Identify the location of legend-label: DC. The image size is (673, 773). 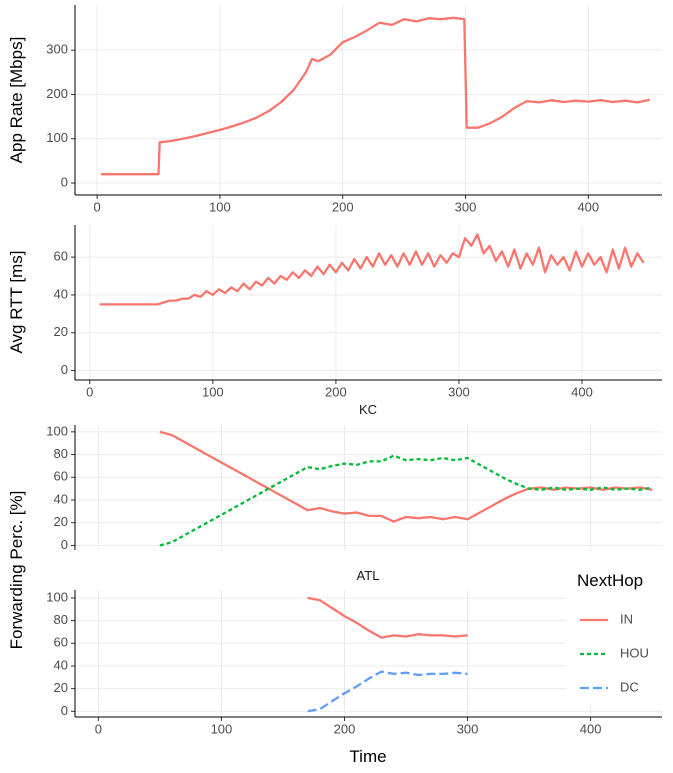
(629, 686).